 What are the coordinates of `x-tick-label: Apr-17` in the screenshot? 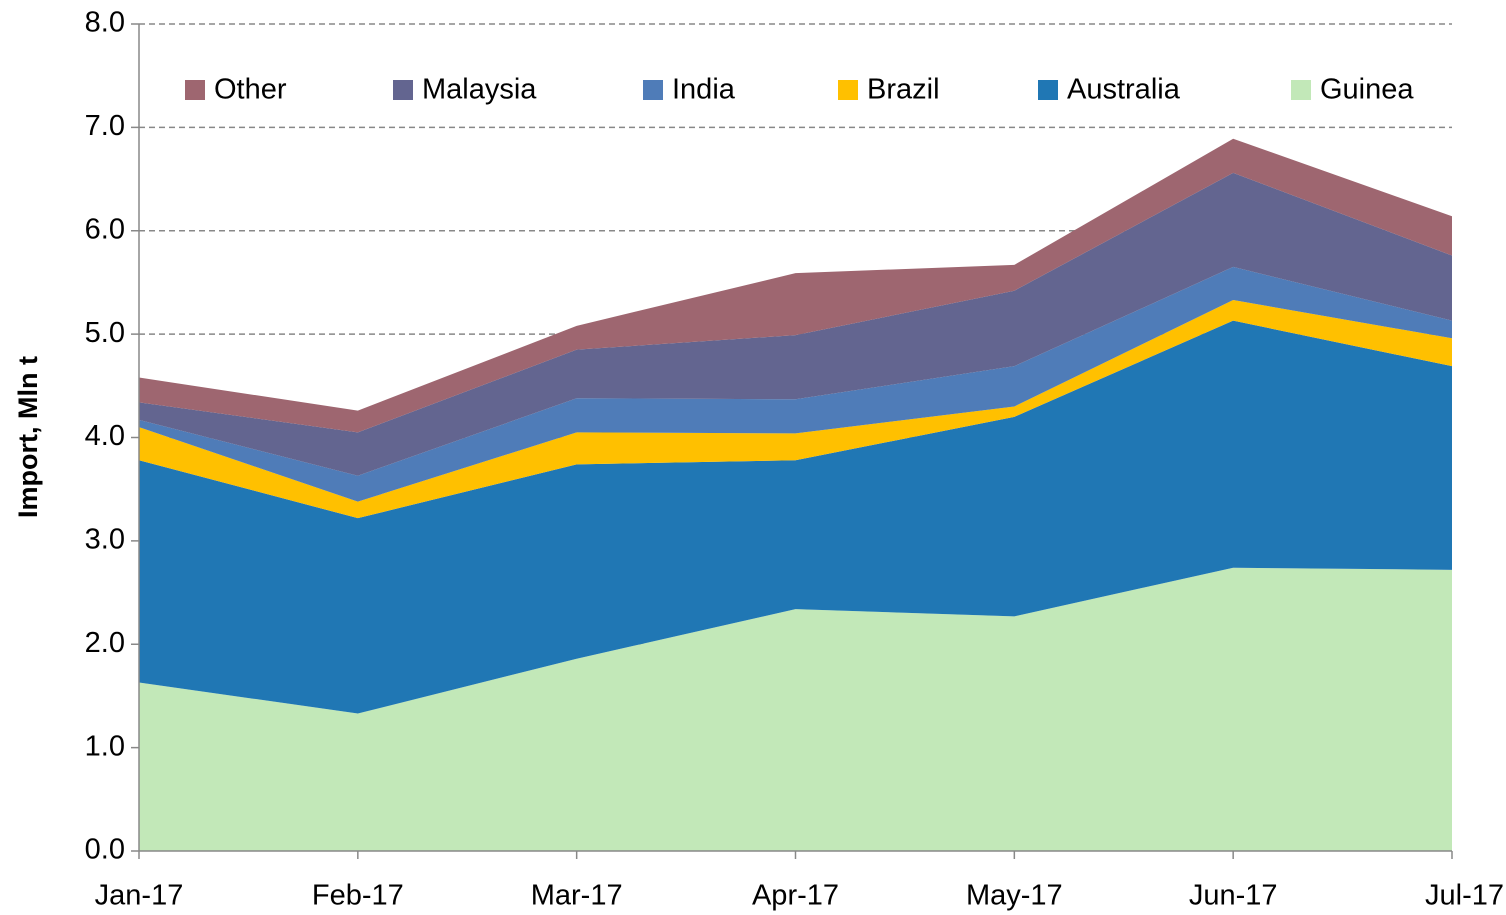 It's located at (795, 896).